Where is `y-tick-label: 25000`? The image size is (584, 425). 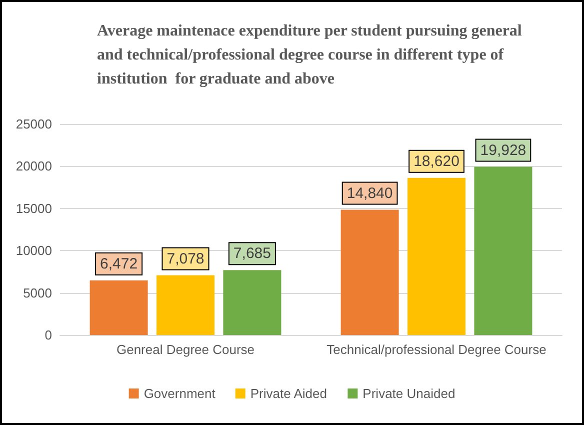
y-tick-label: 25000 is located at coordinates (34, 124).